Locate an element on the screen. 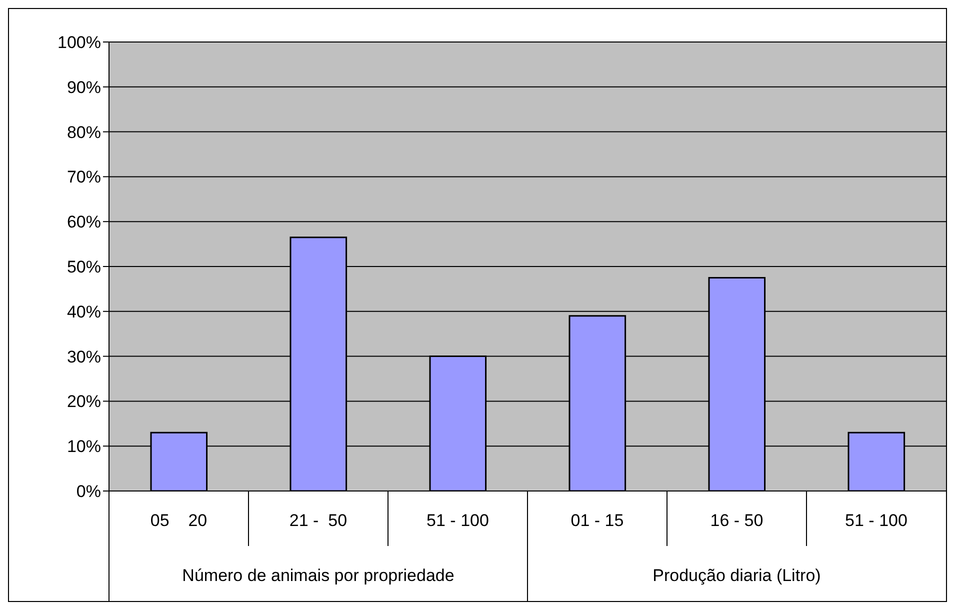  x-tick-label: 21 - 50 is located at coordinates (318, 520).